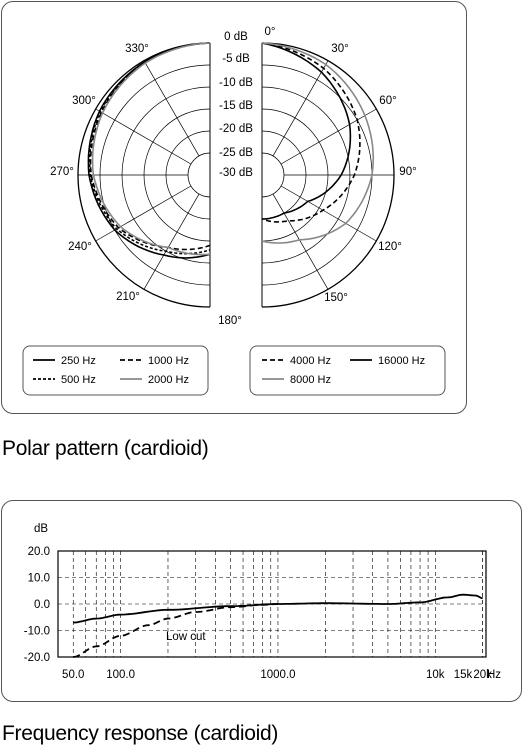  I want to click on freq-xlabel: Hz, so click(494, 675).